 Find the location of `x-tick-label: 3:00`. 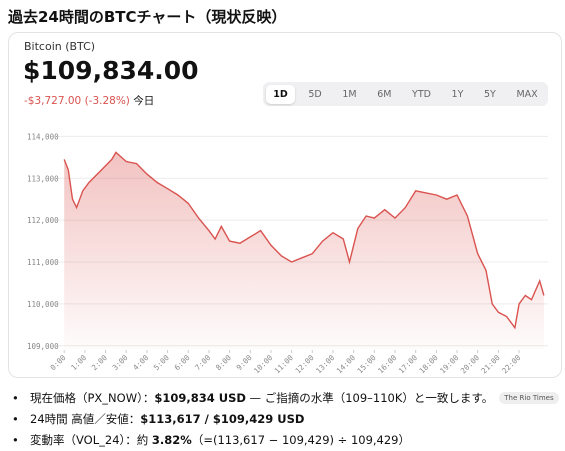

x-tick-label: 3:00 is located at coordinates (120, 362).